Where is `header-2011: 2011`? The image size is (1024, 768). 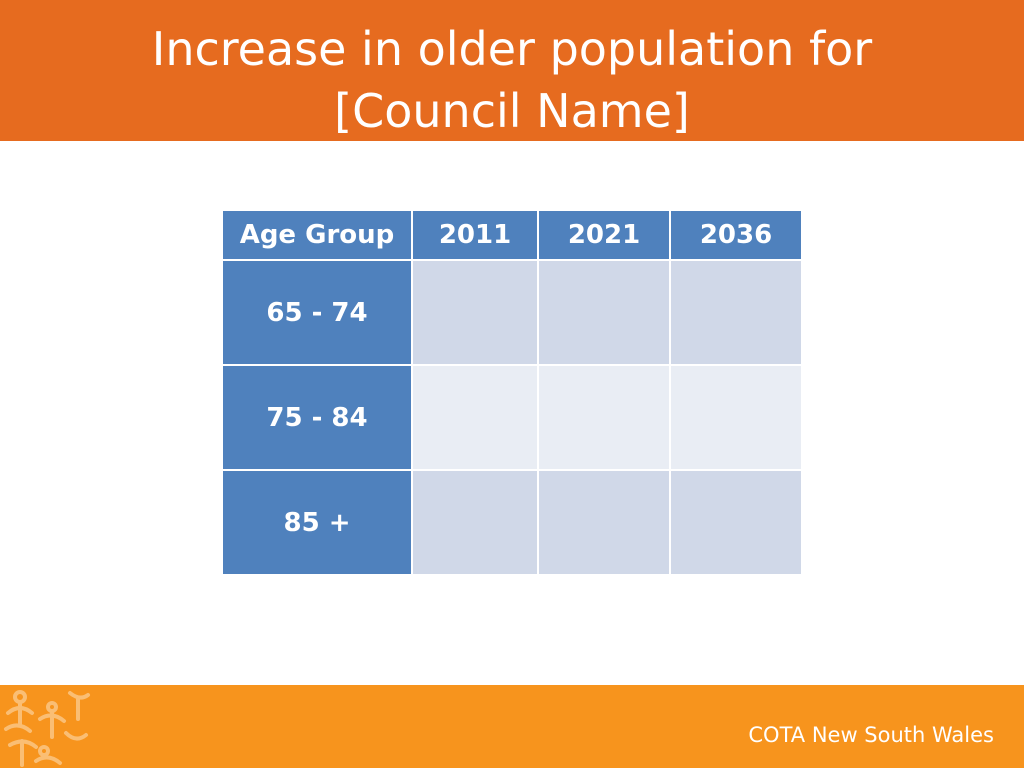
header-2011: 2011 is located at coordinates (475, 235).